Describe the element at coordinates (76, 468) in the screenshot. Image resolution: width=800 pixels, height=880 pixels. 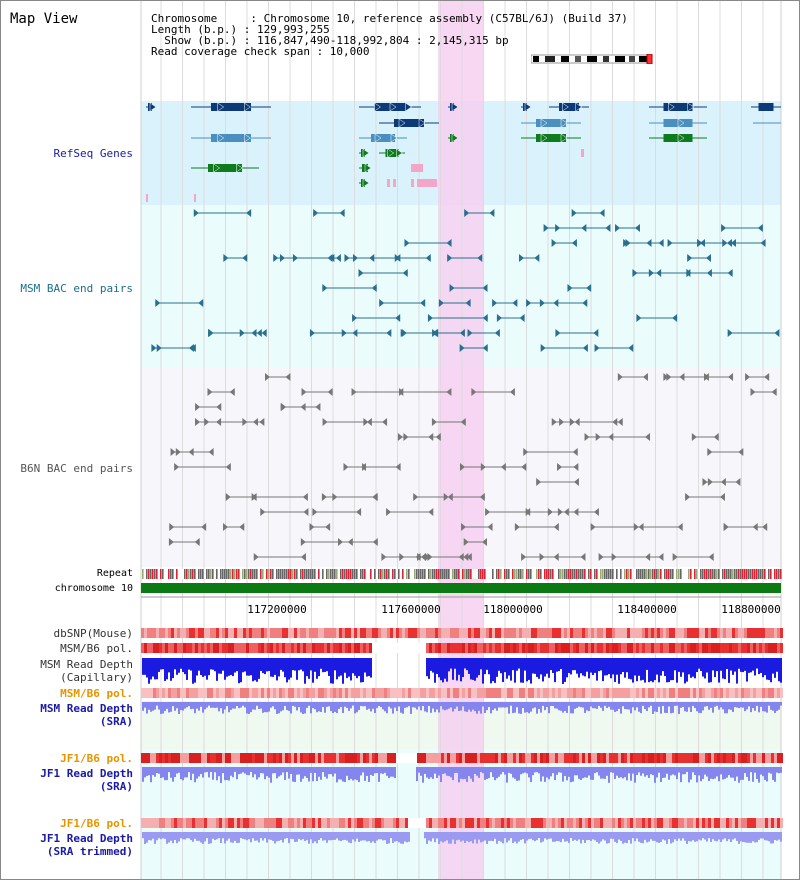
I see `b6n-bac-end-pairs-label: B6N BAC end pairs` at that location.